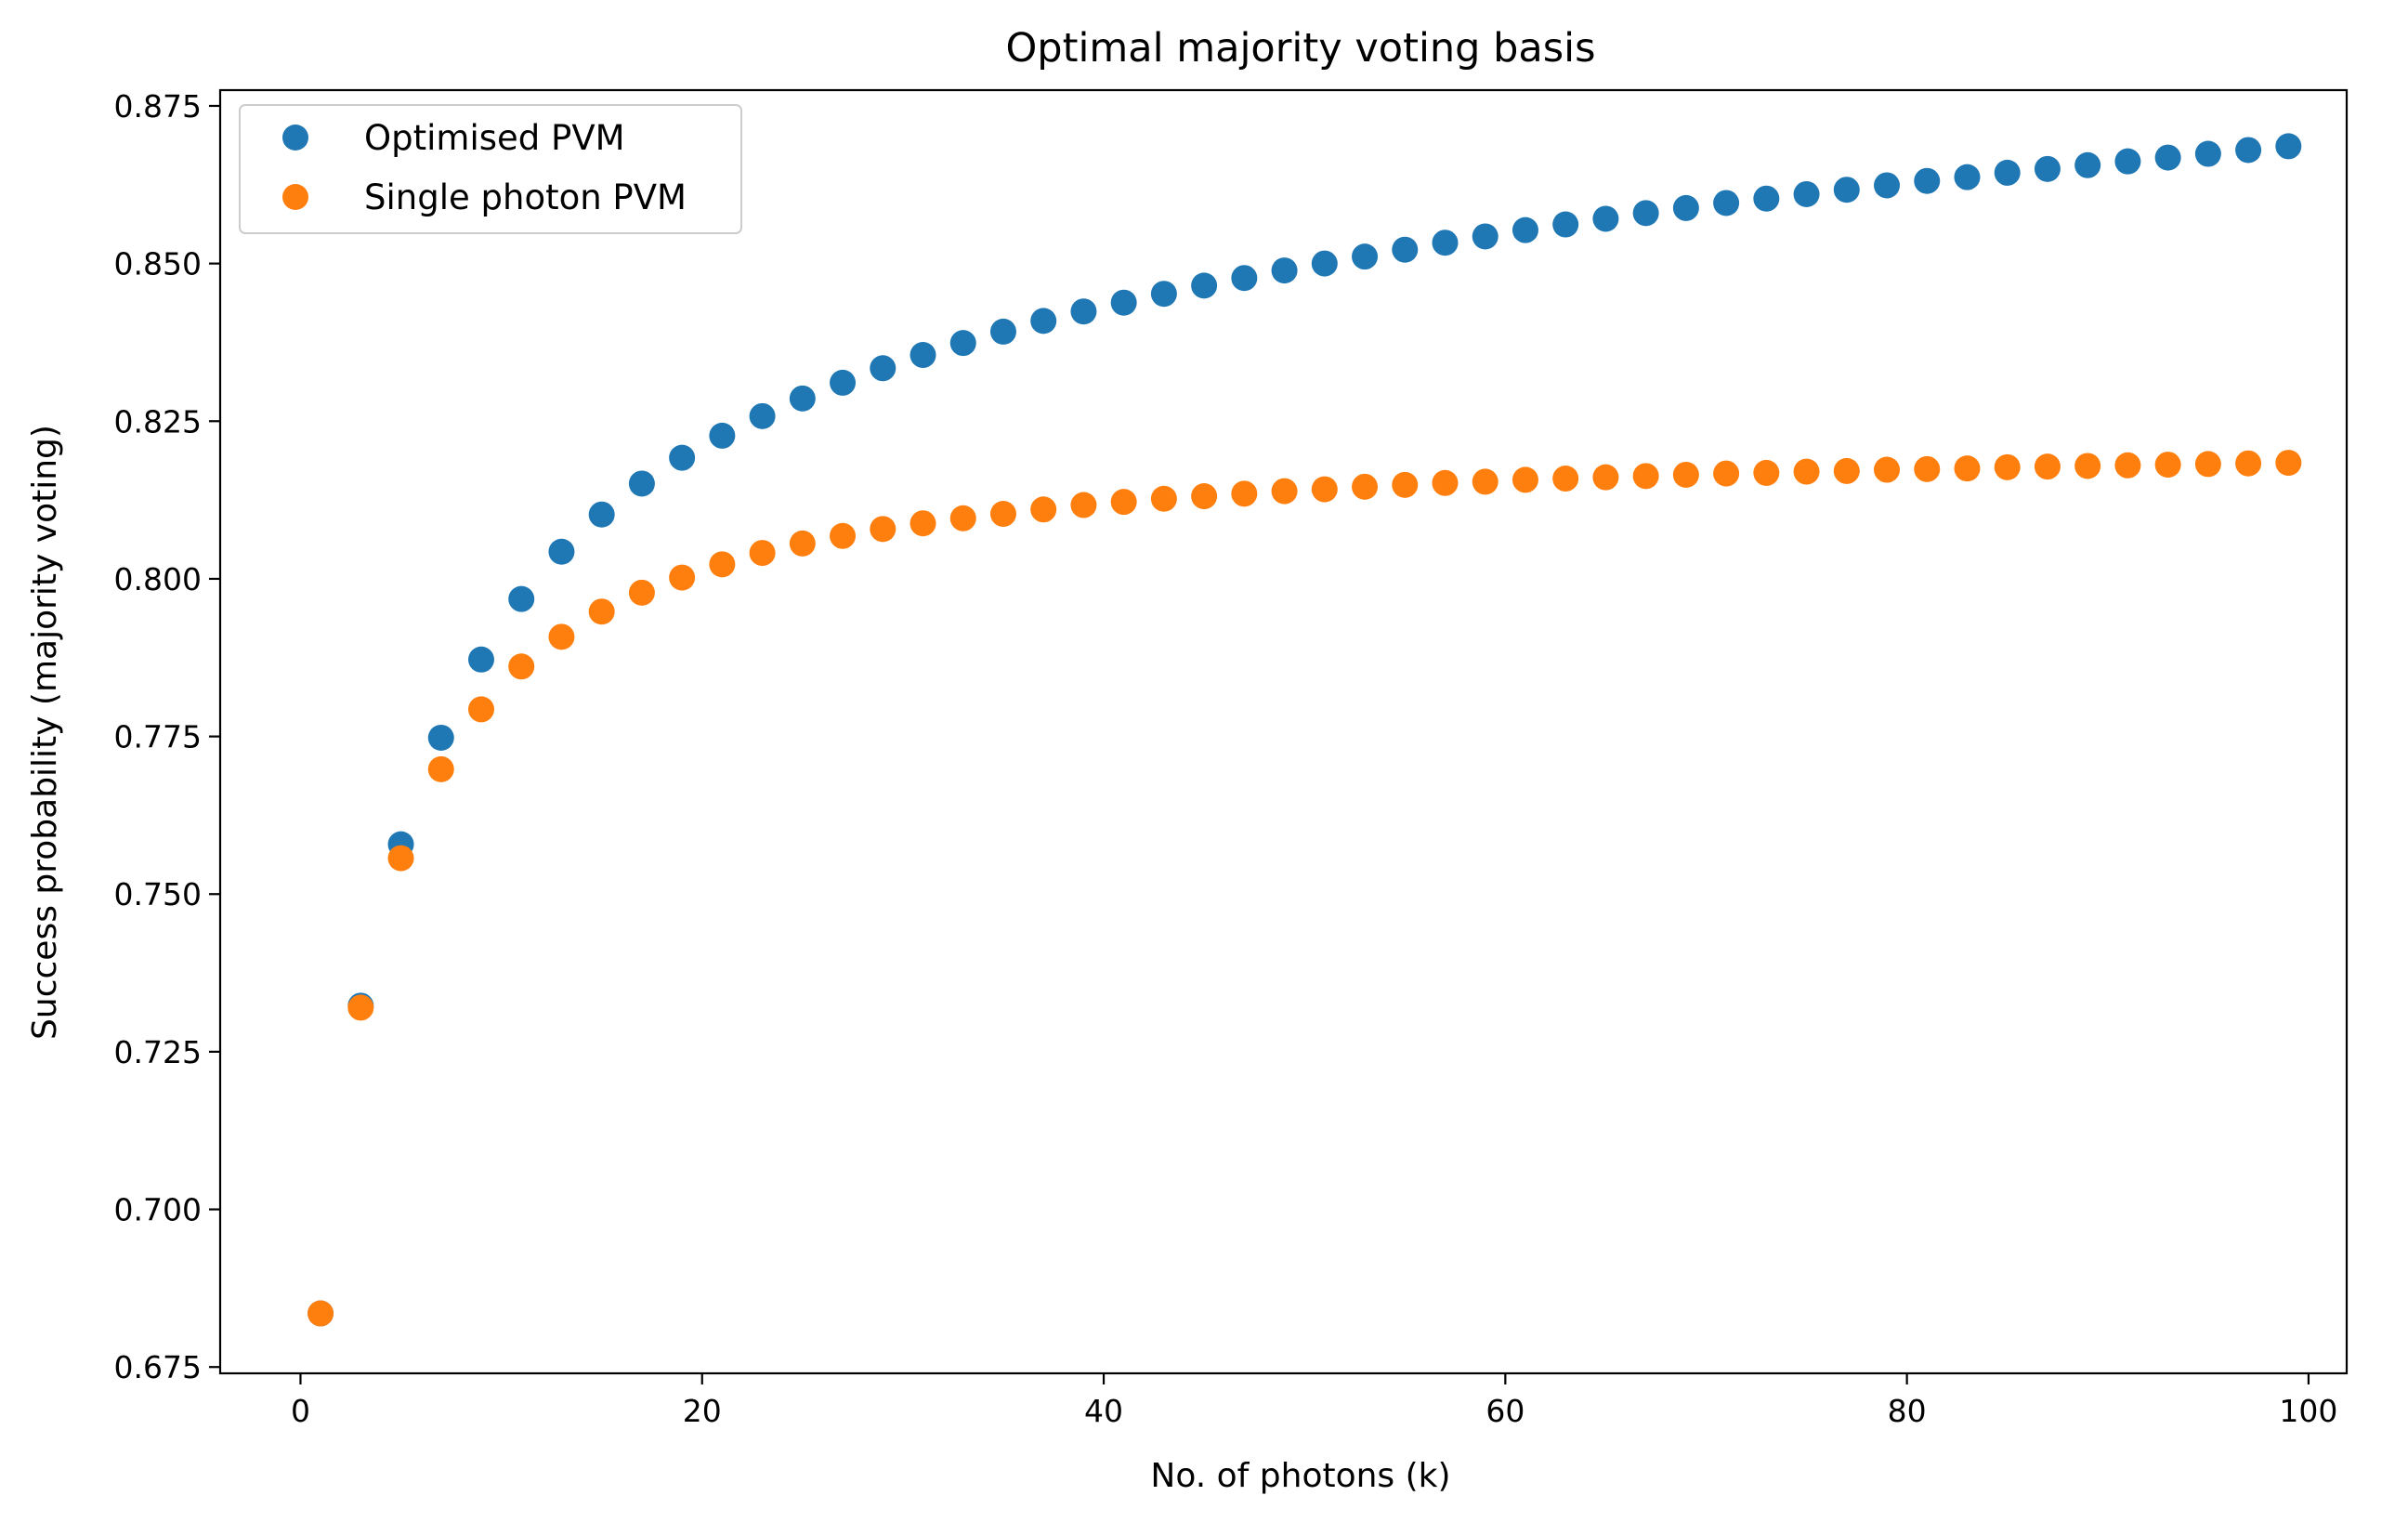 This screenshot has width=2408, height=1522. Describe the element at coordinates (158, 1052) in the screenshot. I see `y-tick-label: 0.725` at that location.